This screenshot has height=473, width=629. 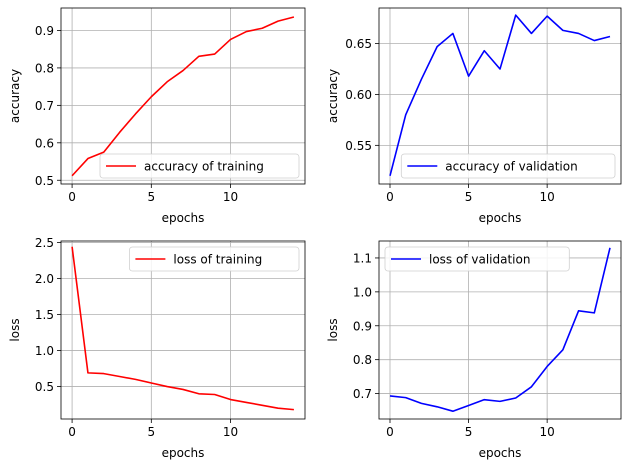 I want to click on y-tick-label: 2.0, so click(x=44, y=279).